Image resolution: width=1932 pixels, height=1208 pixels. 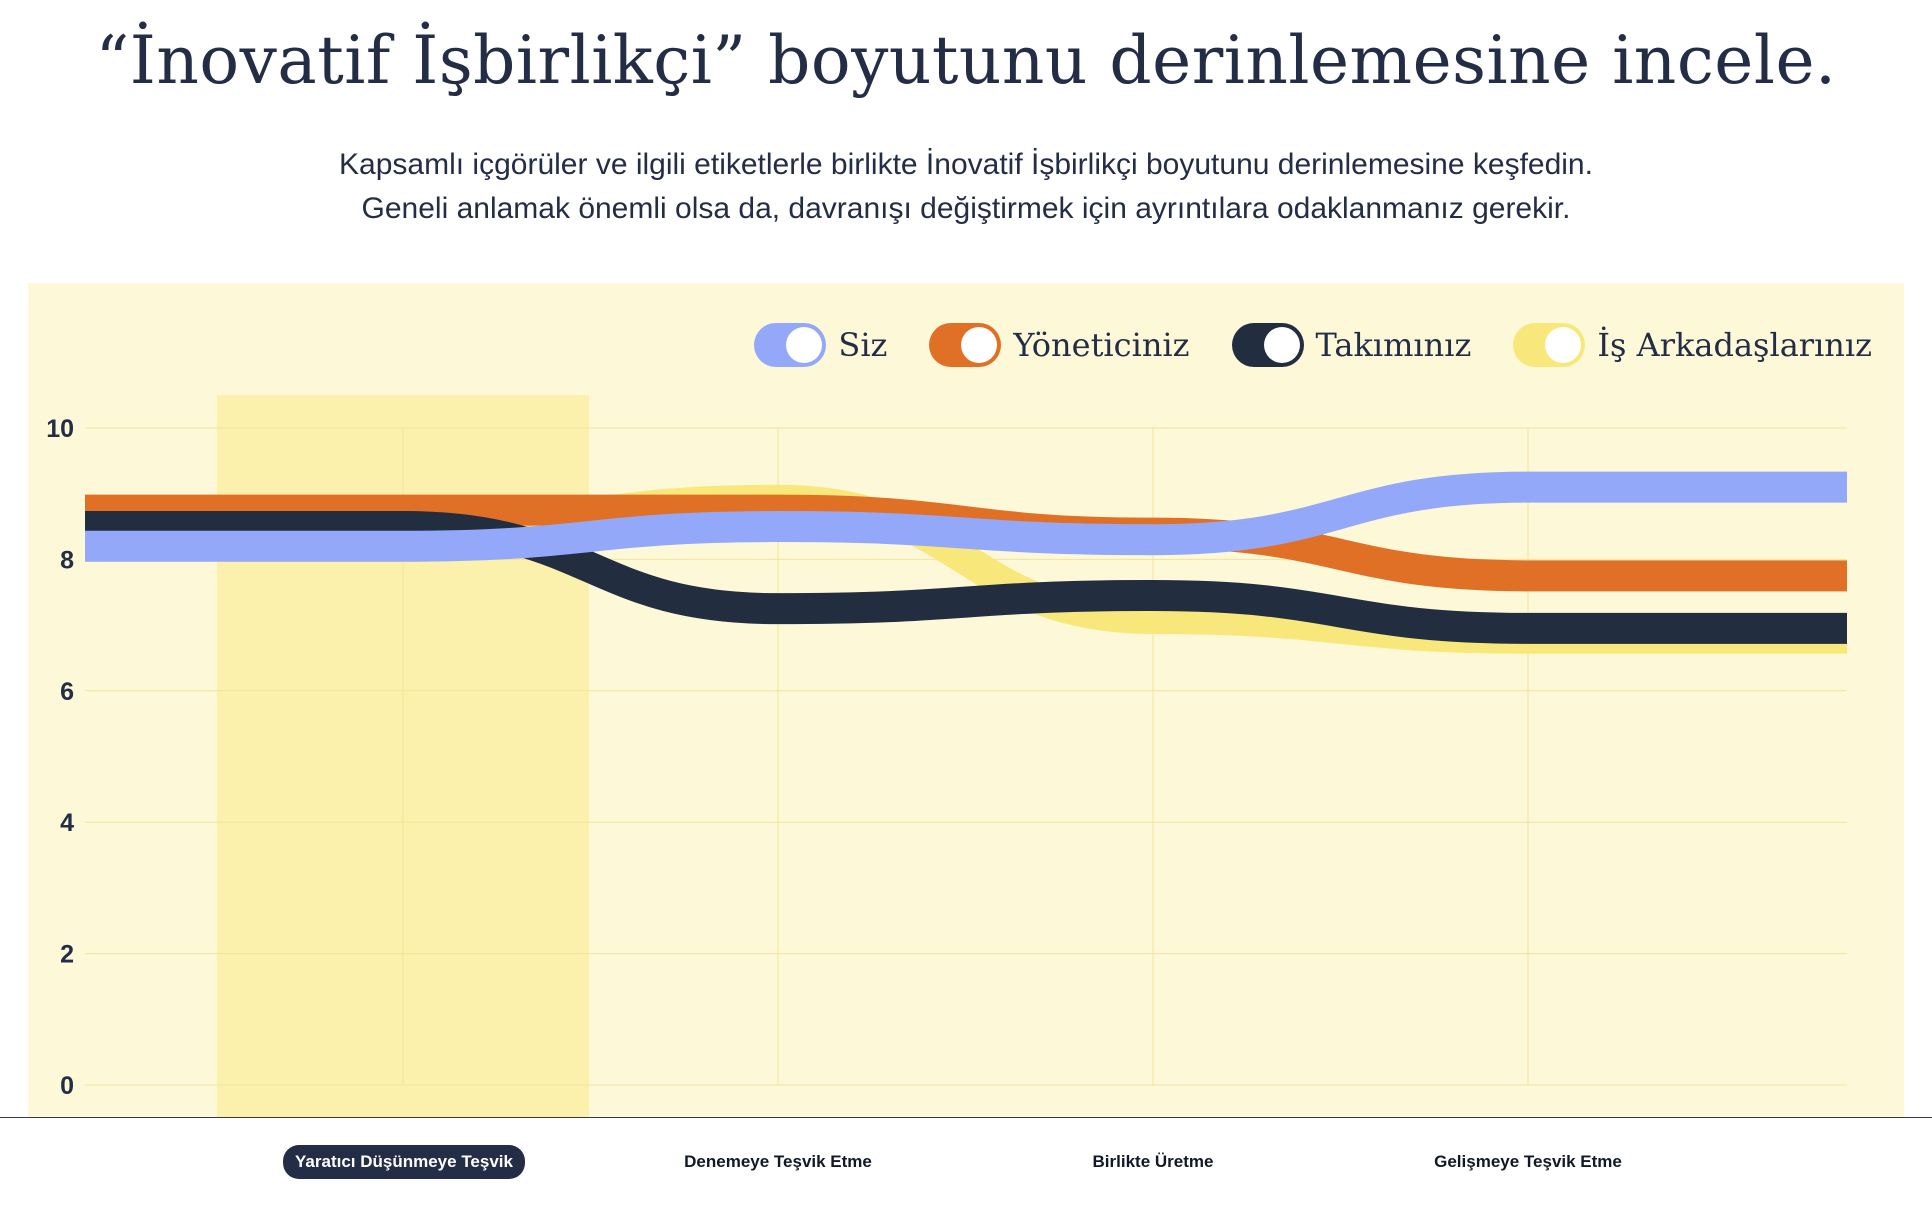 I want to click on siz-toggle, so click(x=790, y=345).